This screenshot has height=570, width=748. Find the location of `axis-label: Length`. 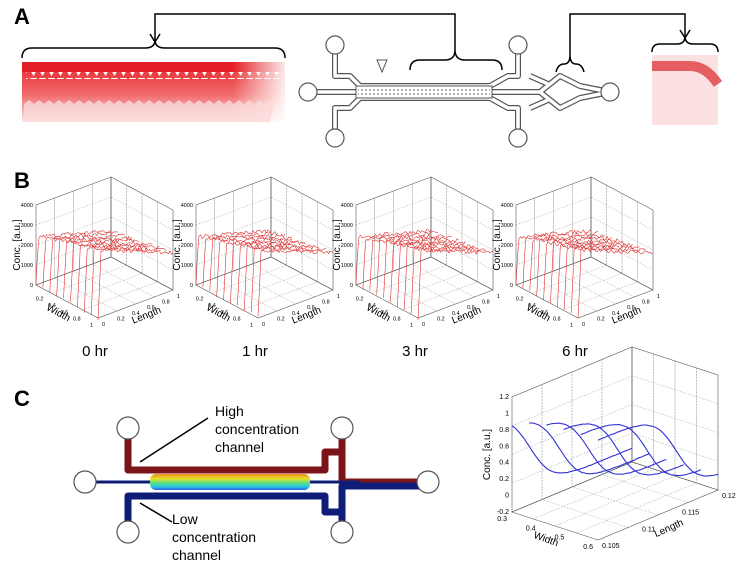

axis-label: Length is located at coordinates (669, 528).